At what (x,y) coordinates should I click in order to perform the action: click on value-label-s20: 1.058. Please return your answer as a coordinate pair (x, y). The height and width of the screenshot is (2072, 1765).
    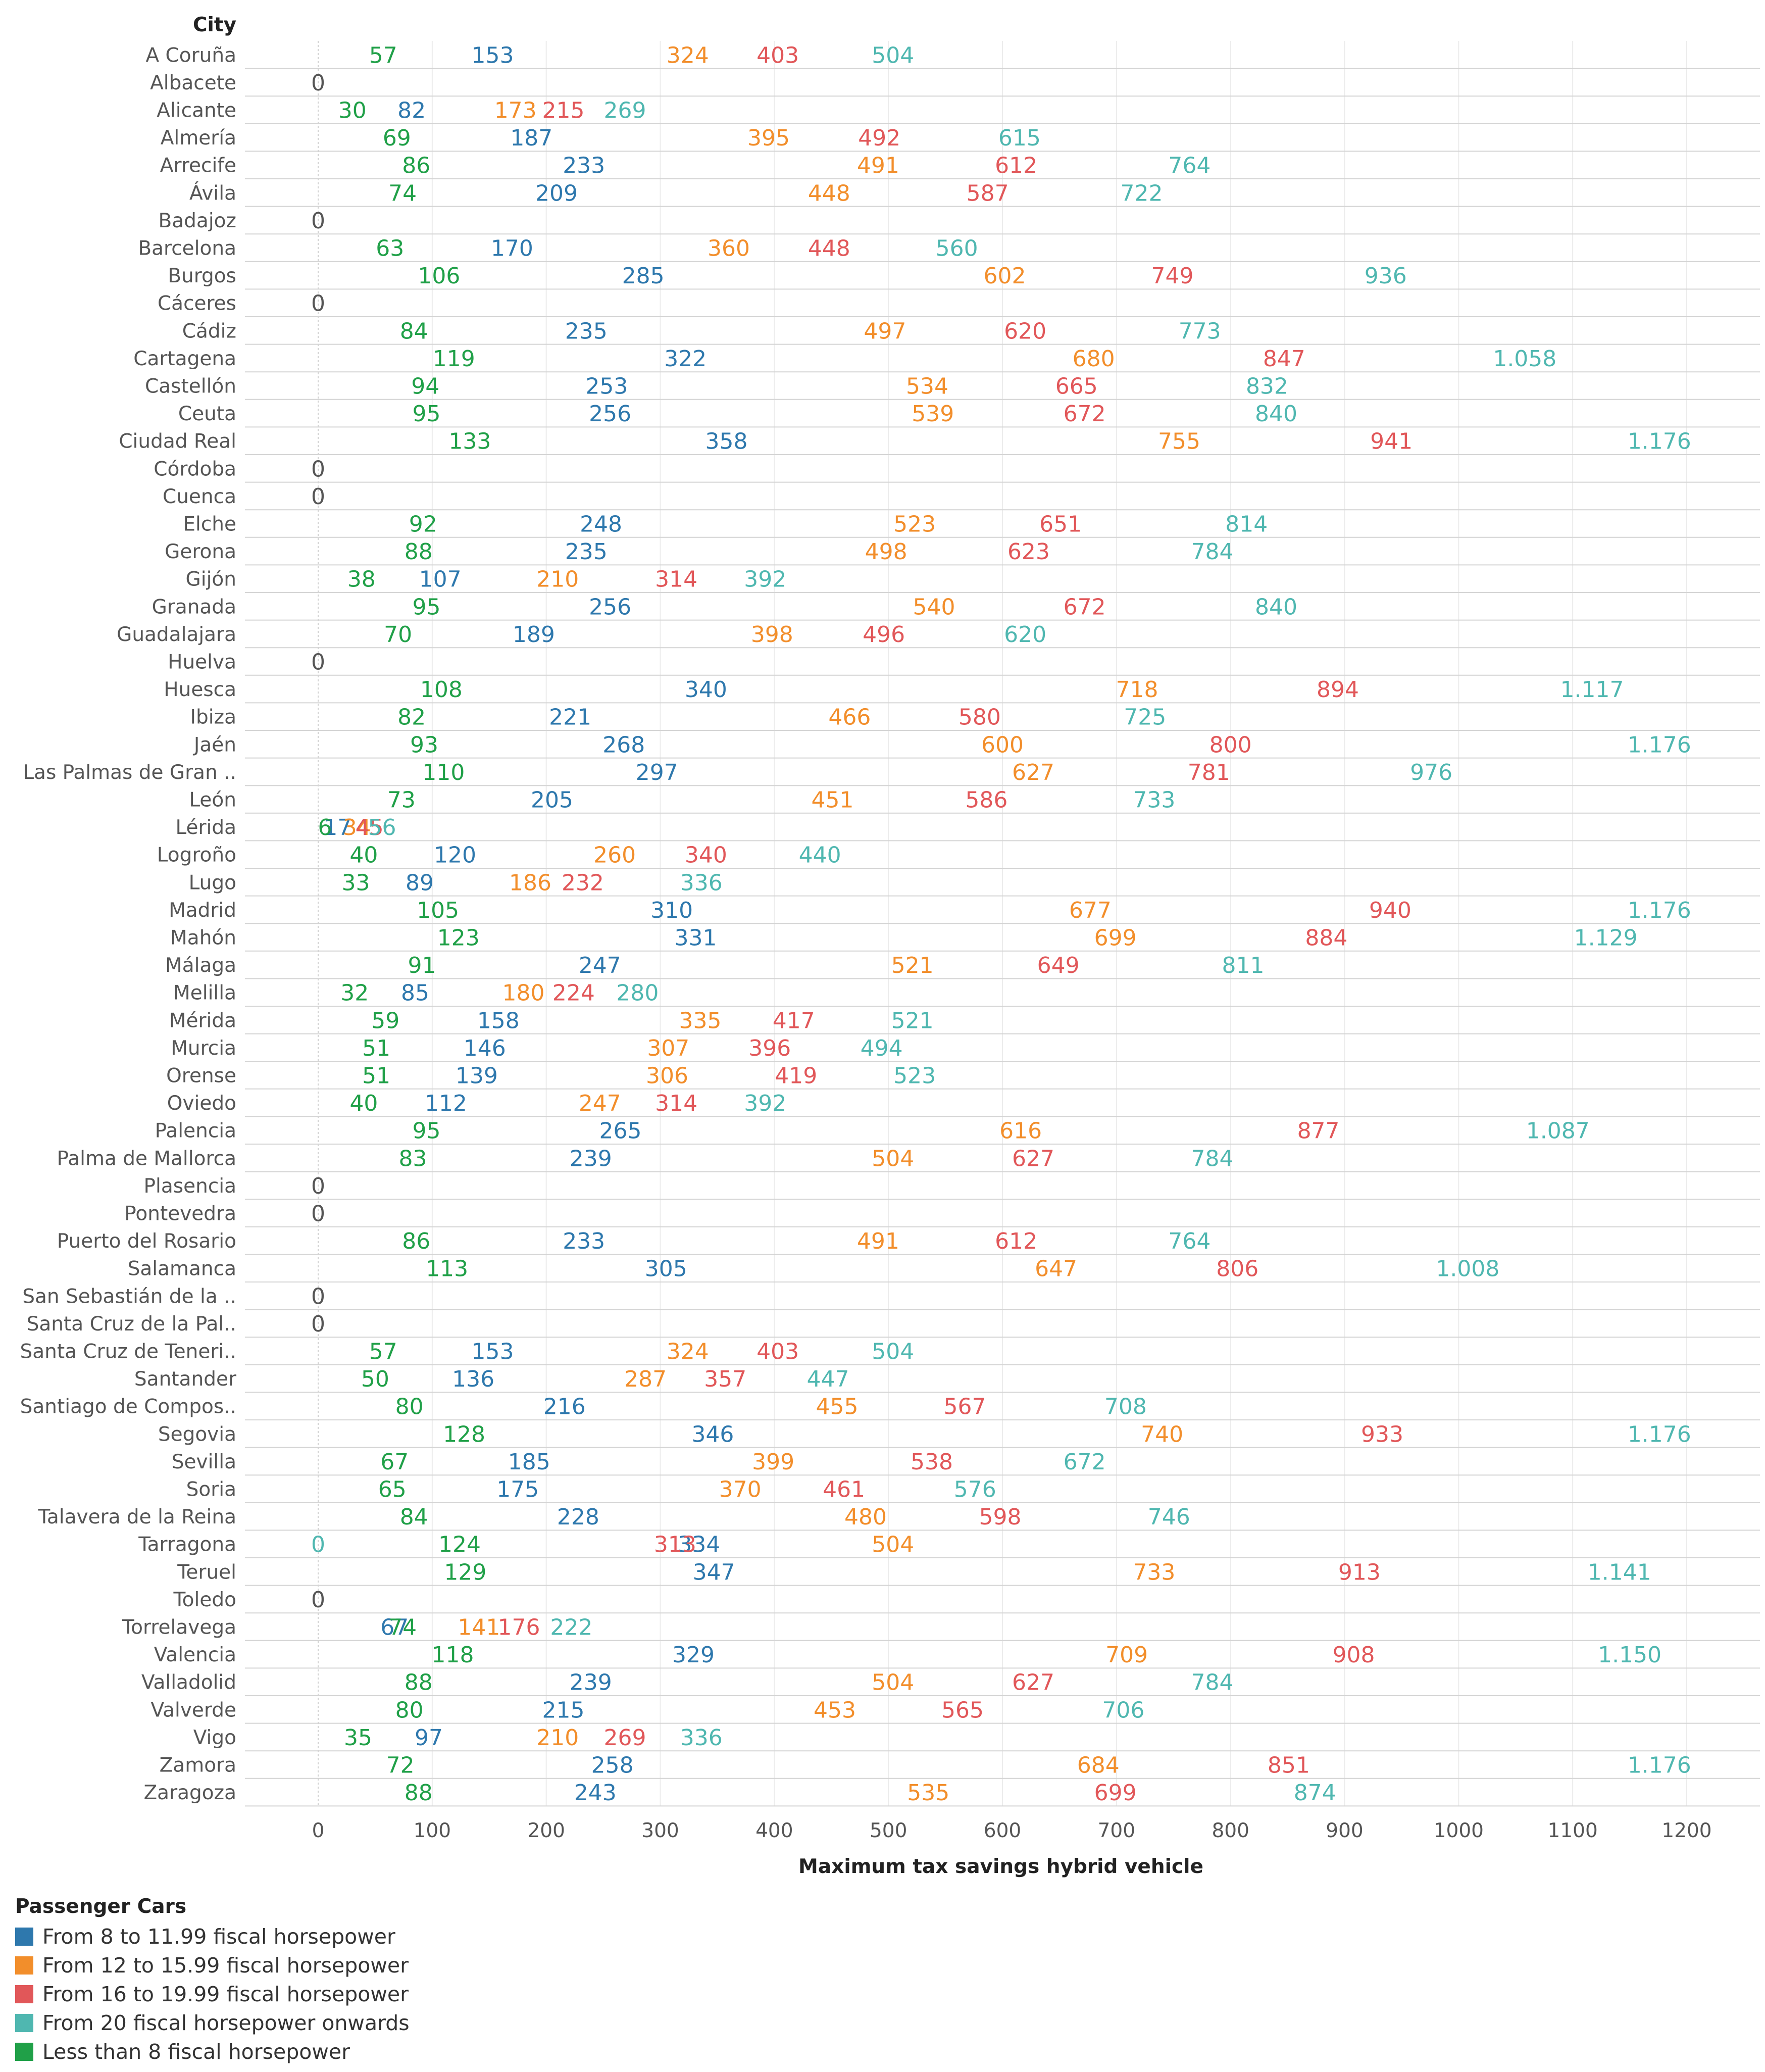
    Looking at the image, I should click on (1524, 359).